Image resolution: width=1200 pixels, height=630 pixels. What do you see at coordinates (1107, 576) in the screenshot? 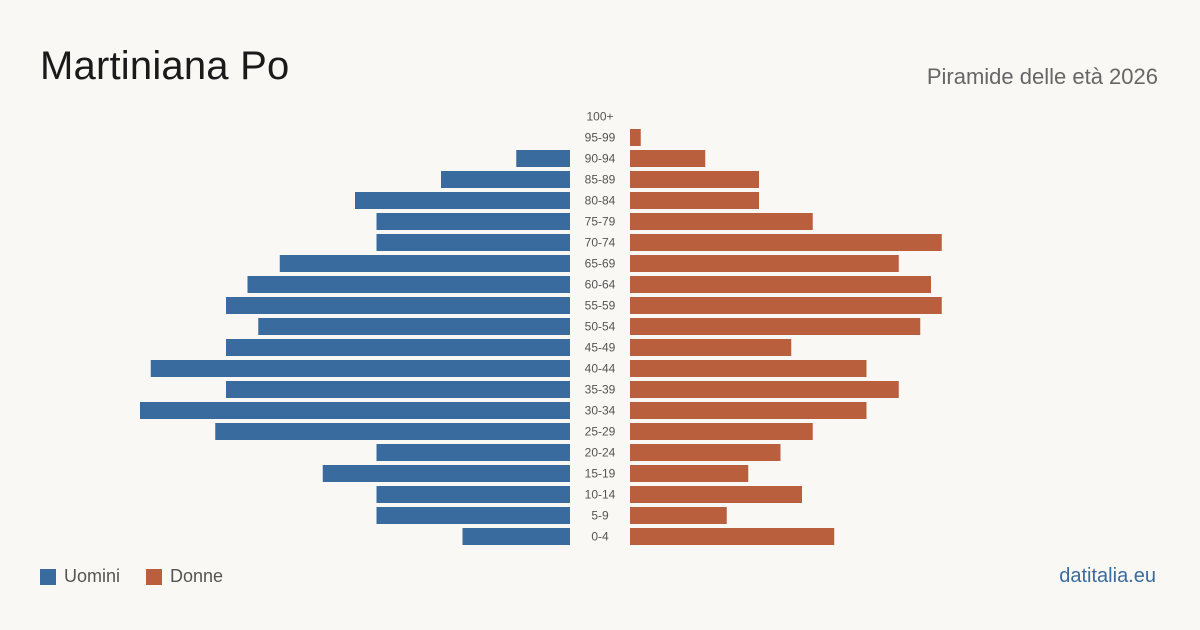
I see `source-link: datitalia.eu` at bounding box center [1107, 576].